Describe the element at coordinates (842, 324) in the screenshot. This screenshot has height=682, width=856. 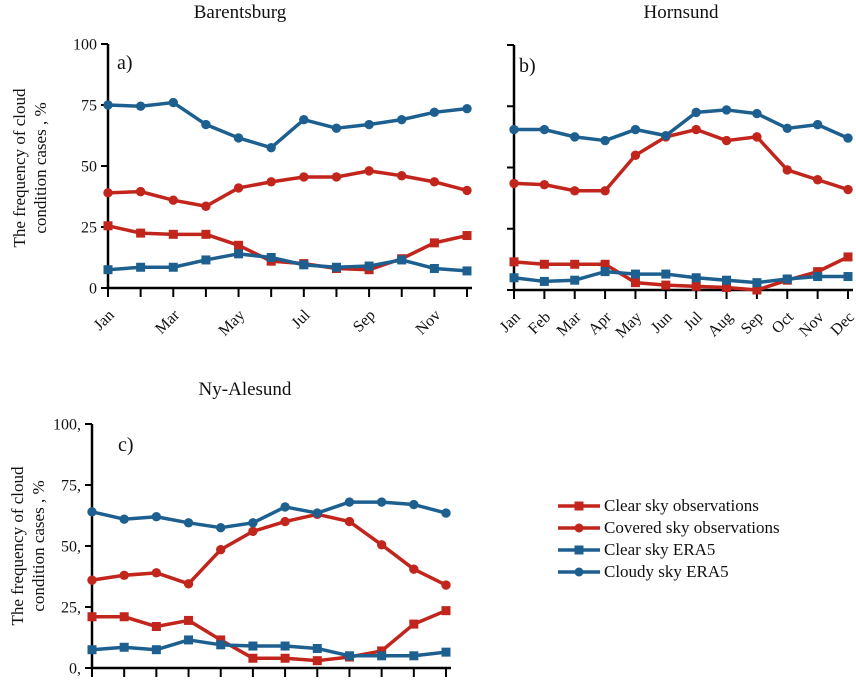
I see `x-tick-label: Dec` at that location.